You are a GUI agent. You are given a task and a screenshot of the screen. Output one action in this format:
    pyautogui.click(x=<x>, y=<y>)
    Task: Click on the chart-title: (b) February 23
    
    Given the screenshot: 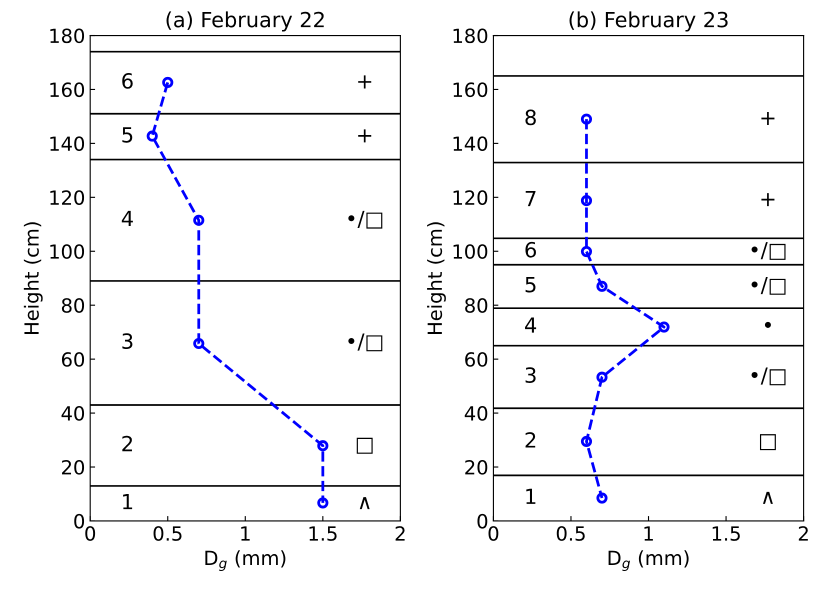 What is the action you would take?
    pyautogui.click(x=649, y=21)
    